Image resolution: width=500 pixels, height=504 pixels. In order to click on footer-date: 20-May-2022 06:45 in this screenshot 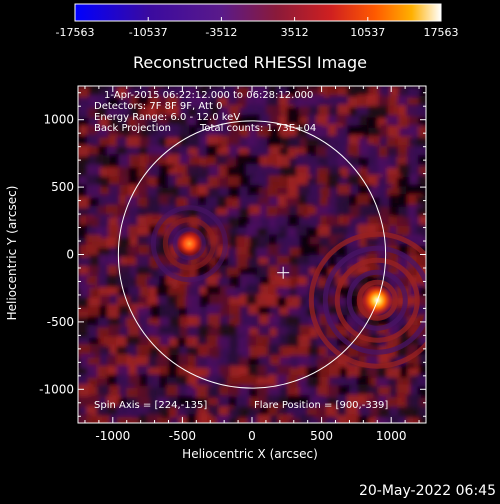, I will do `click(427, 491)`.